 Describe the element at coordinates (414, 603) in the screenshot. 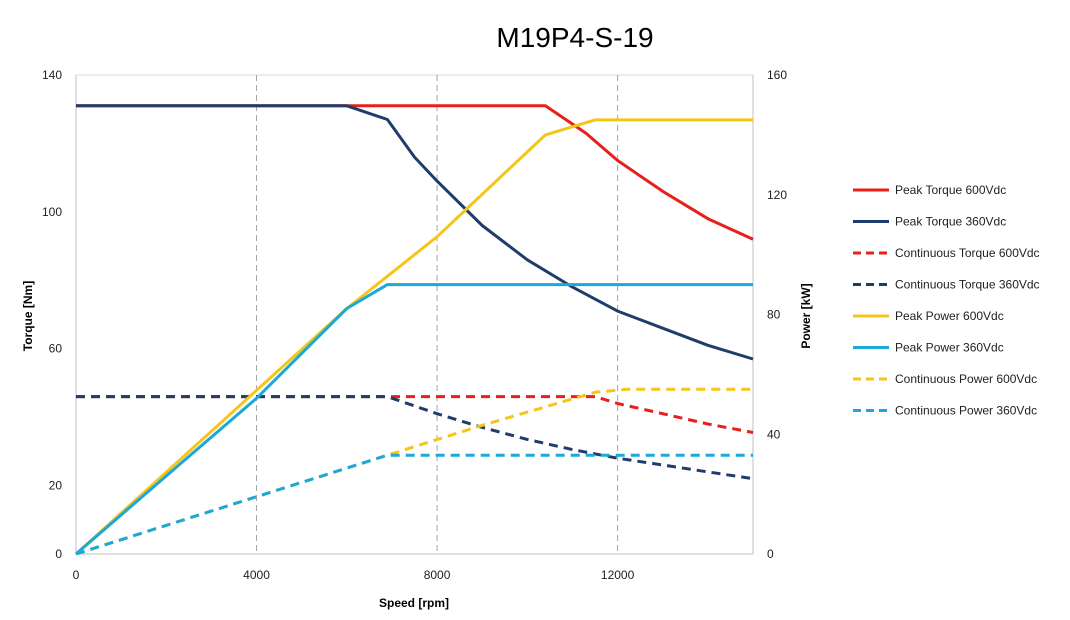

I see `x-axis-title: Speed [rpm]` at that location.